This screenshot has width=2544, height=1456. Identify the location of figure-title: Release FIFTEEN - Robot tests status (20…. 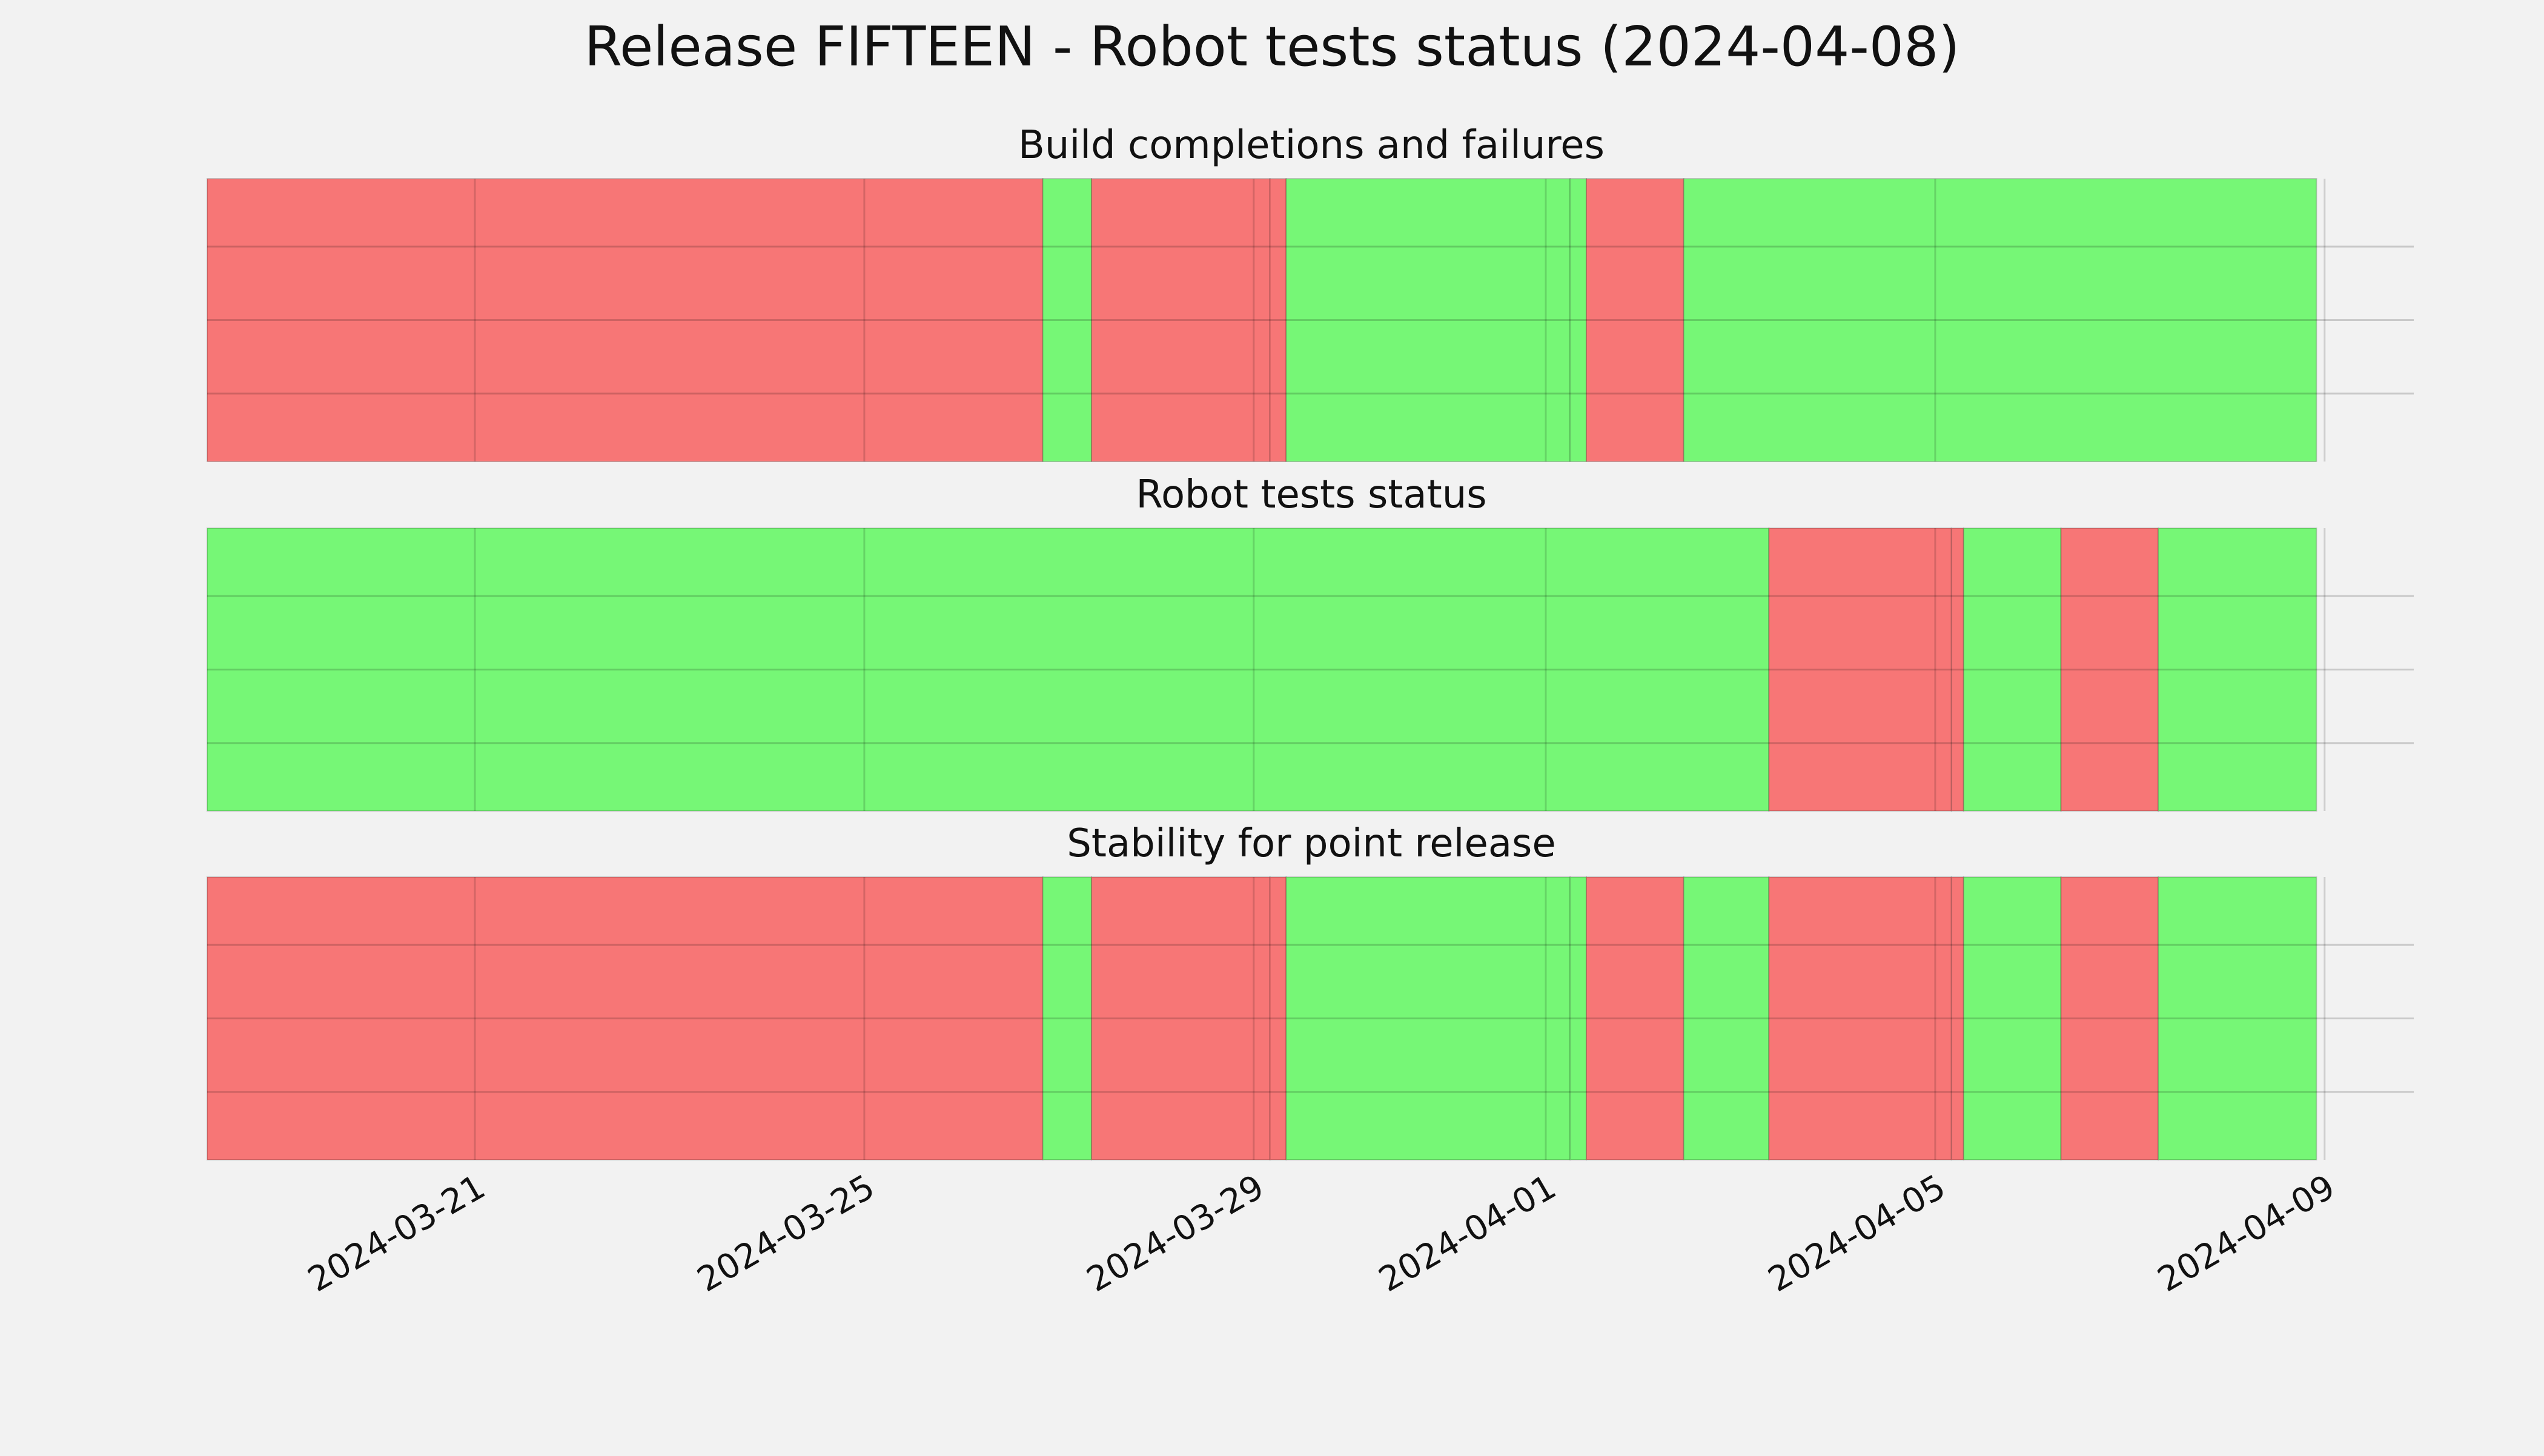
(1272, 47).